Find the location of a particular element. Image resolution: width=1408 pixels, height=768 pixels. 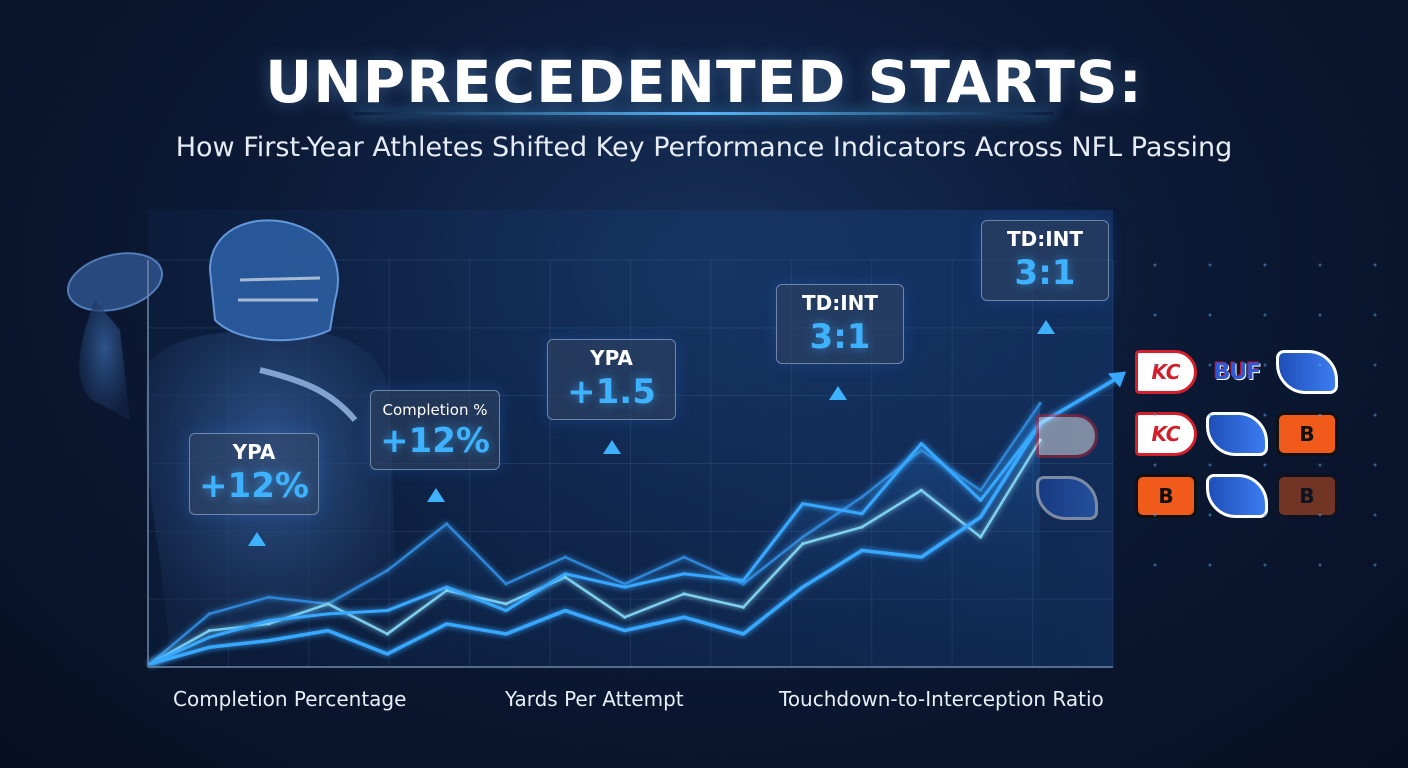

callout-card: YPA +1.5 is located at coordinates (611, 379).